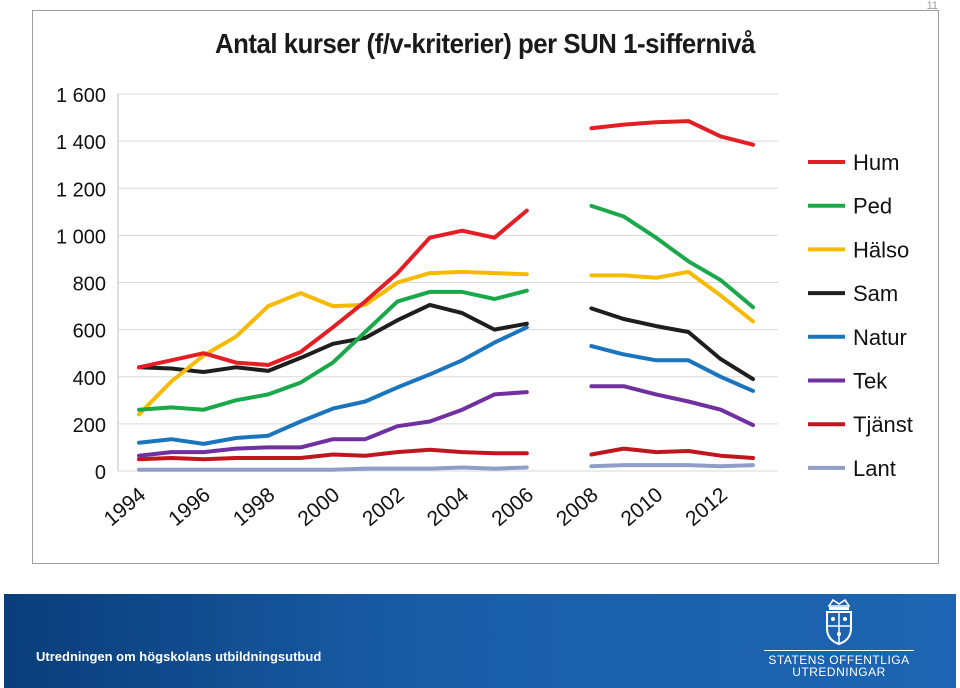 This screenshot has width=960, height=688. I want to click on legend-label: Hum, so click(876, 162).